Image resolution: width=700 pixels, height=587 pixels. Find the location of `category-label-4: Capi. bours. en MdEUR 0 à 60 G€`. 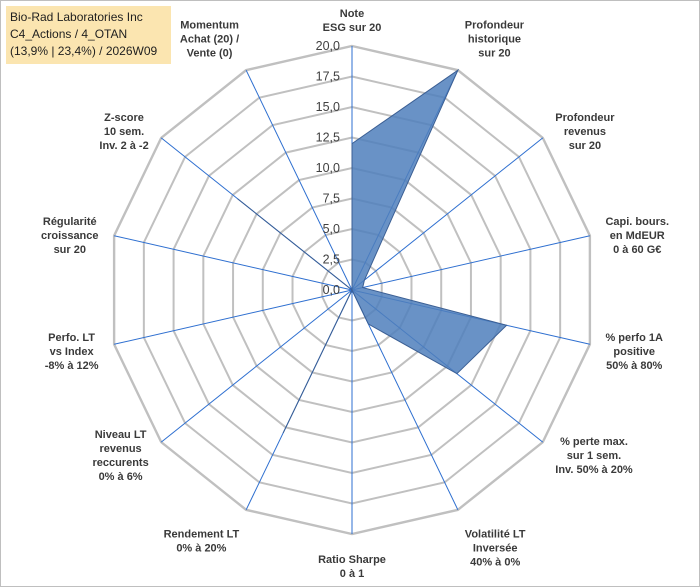

category-label-4: Capi. bours. en MdEUR 0 à 60 G€ is located at coordinates (637, 236).